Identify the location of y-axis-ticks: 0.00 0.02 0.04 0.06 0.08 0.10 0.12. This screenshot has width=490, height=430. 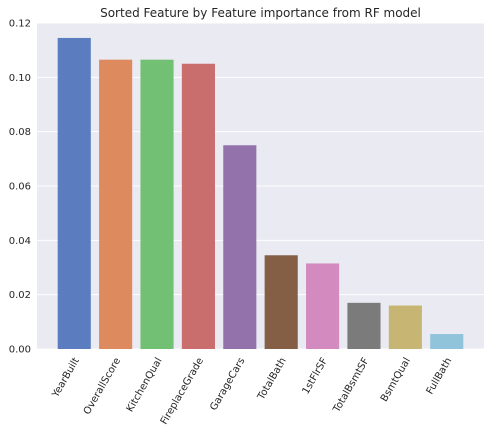
(20, 187).